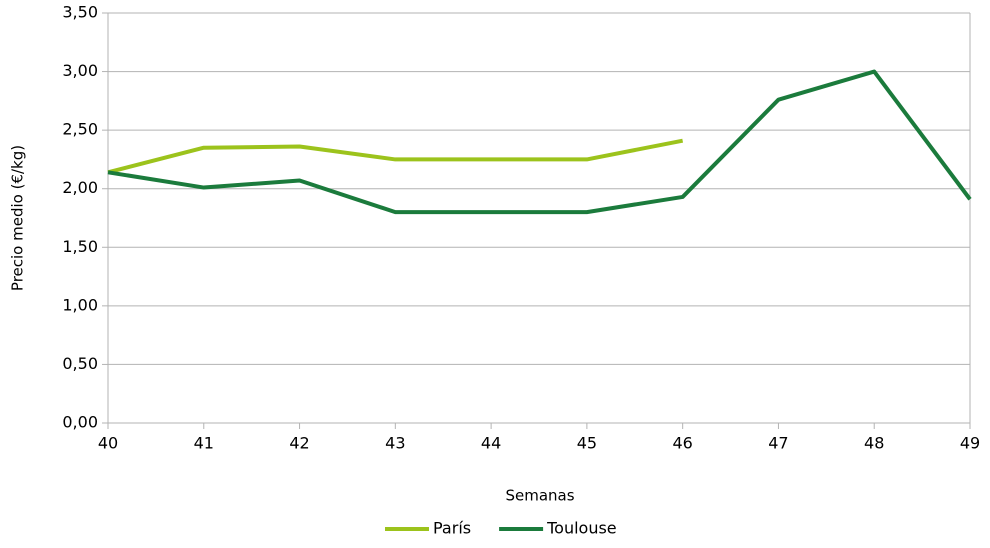 The width and height of the screenshot is (990, 548). I want to click on legend-label: París, so click(452, 528).